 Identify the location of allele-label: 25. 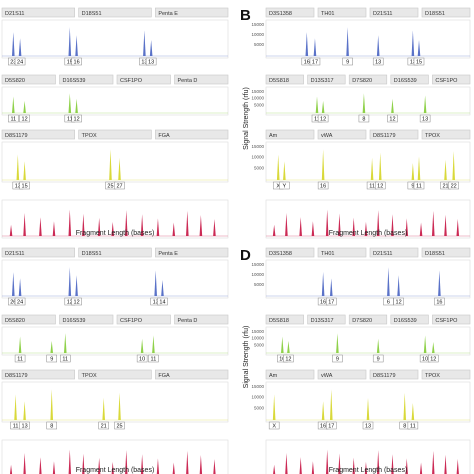
(119, 427).